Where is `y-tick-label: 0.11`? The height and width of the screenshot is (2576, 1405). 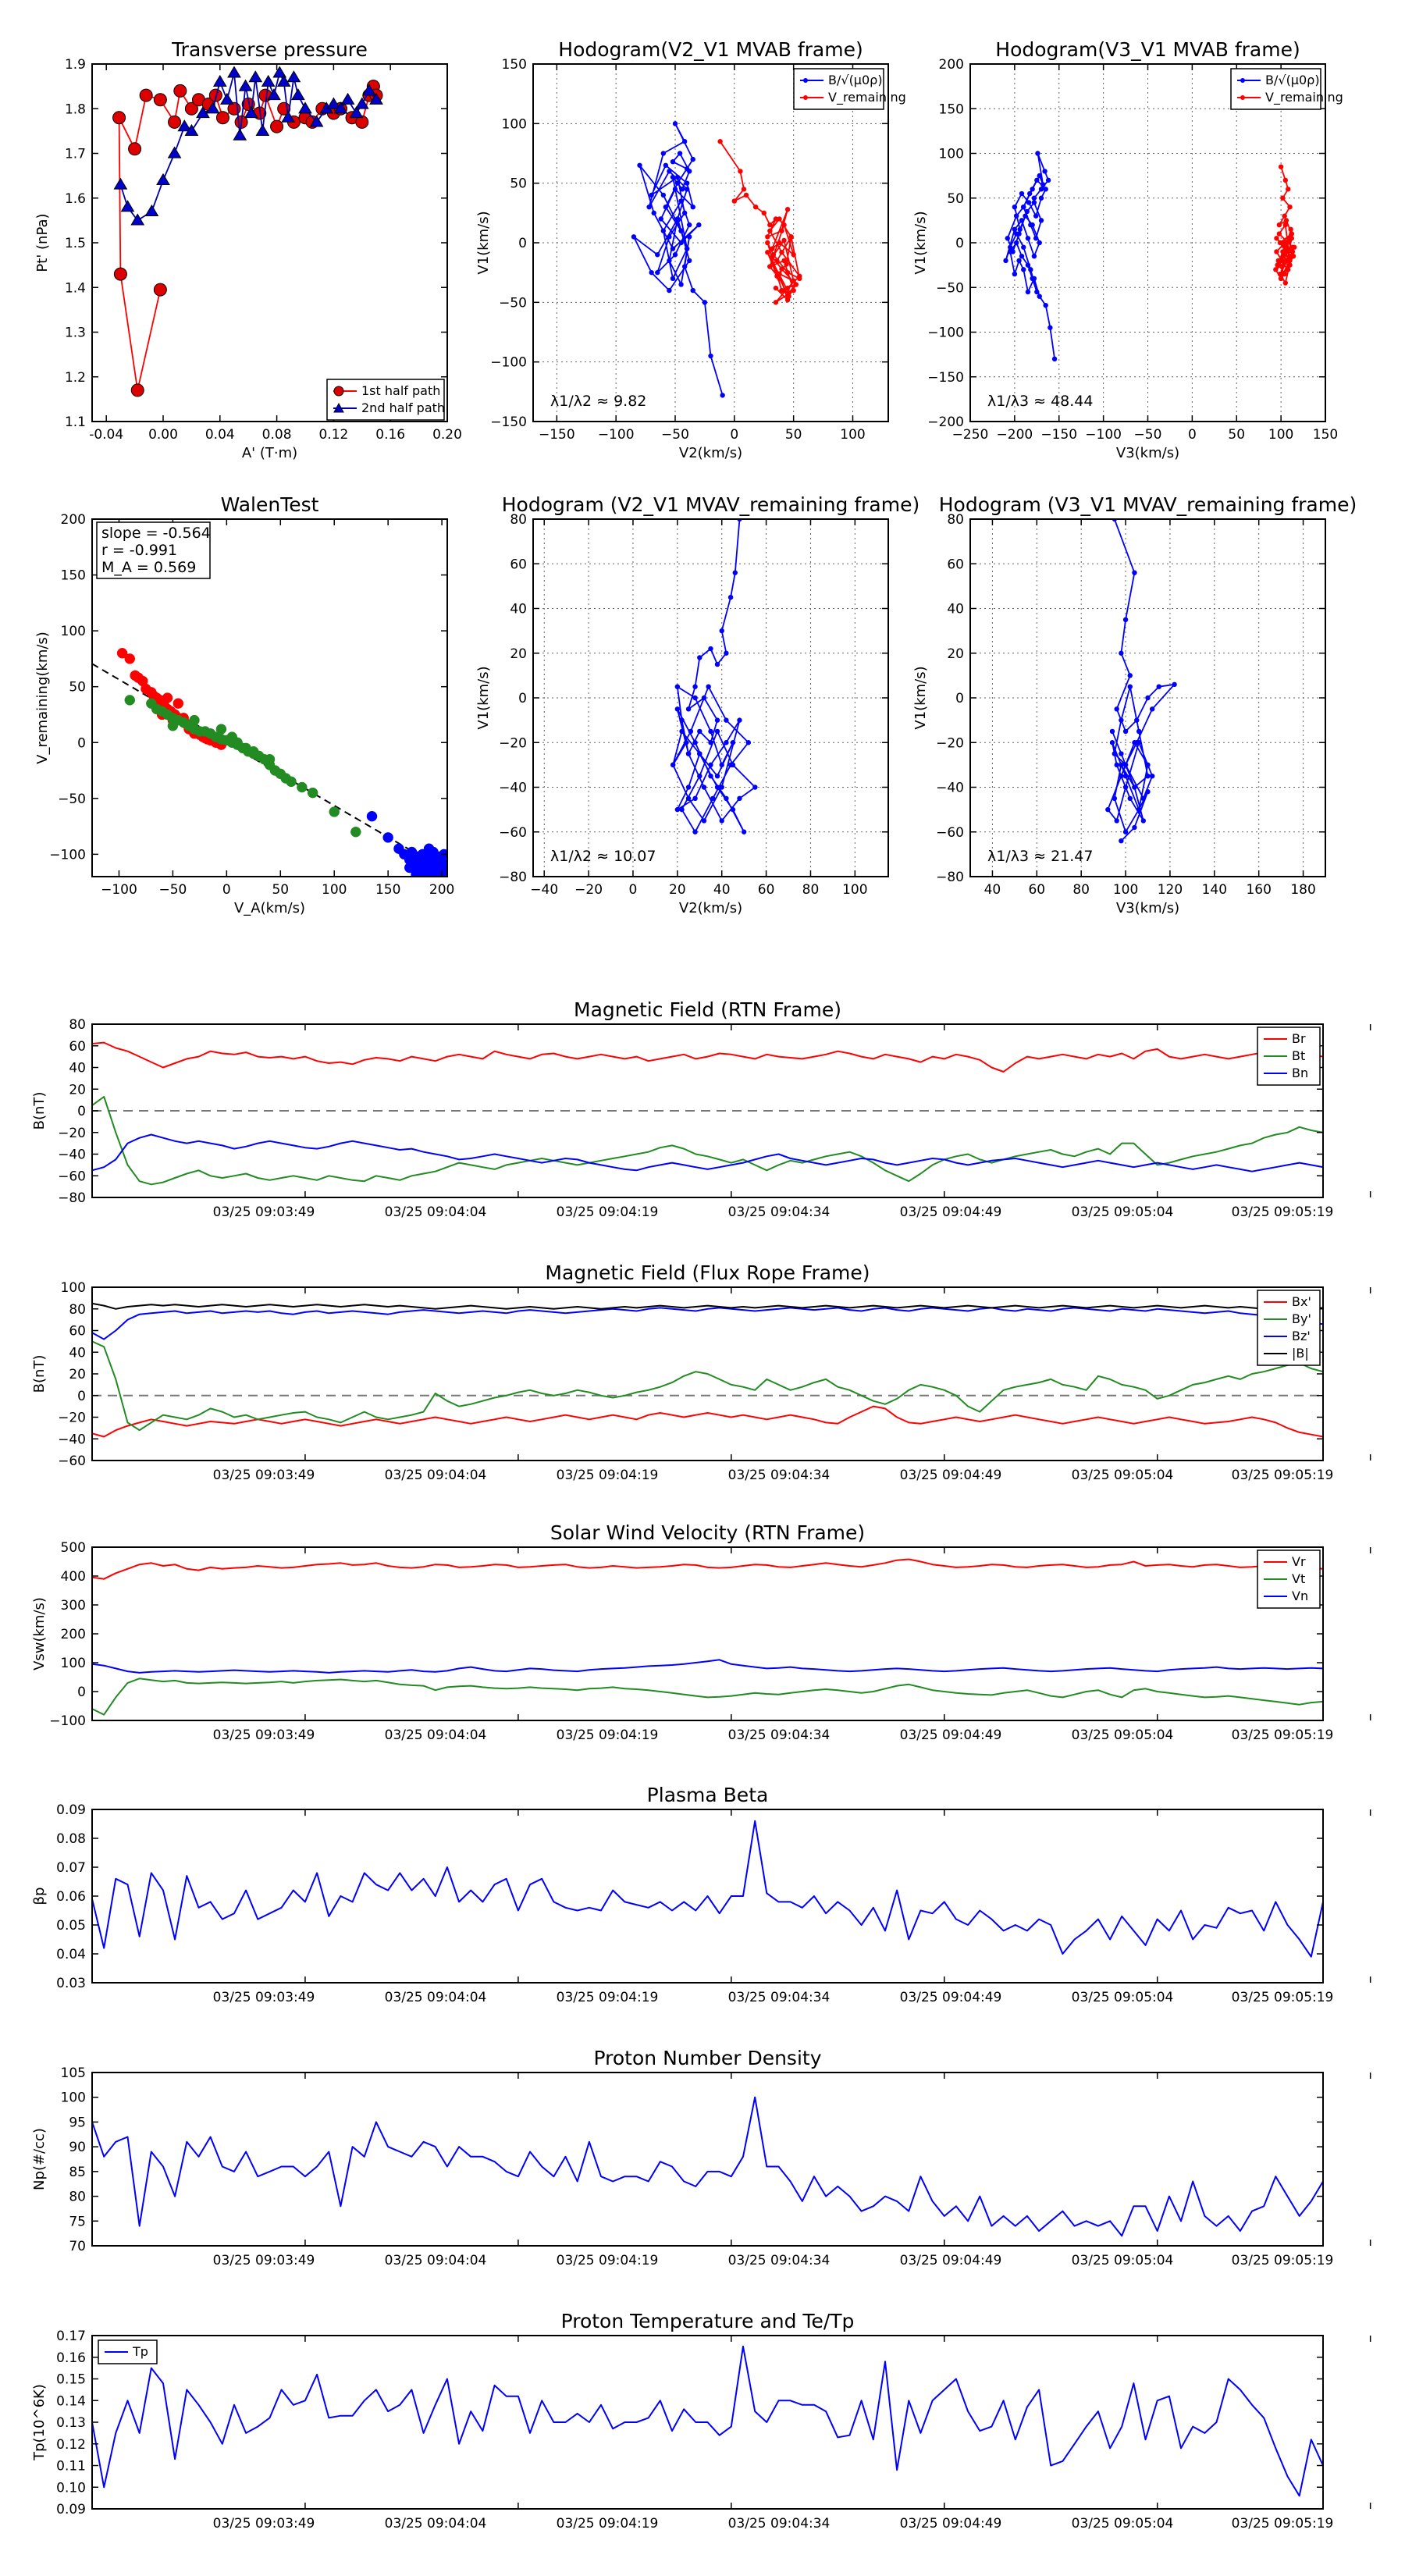
y-tick-label: 0.11 is located at coordinates (71, 2467).